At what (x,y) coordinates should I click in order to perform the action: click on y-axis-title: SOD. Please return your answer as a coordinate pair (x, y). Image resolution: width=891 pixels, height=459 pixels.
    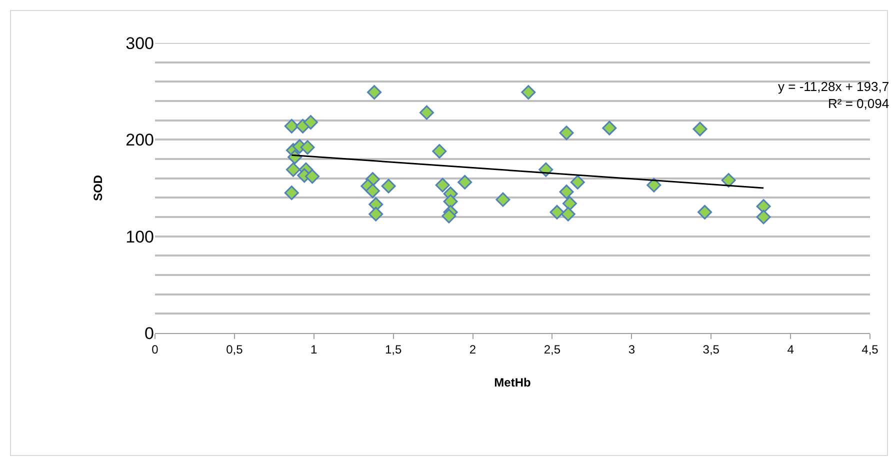
    Looking at the image, I should click on (97, 188).